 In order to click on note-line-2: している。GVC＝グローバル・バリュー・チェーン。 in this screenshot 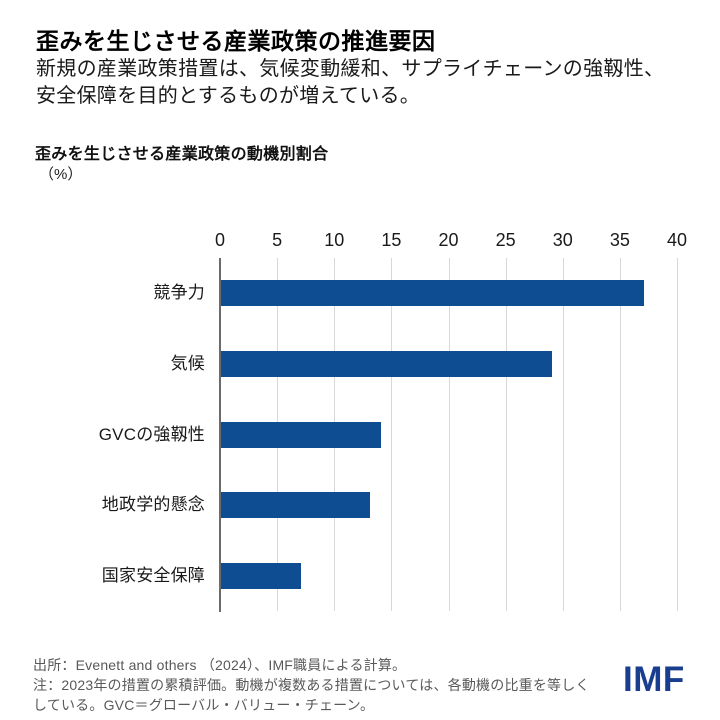, I will do `click(204, 705)`.